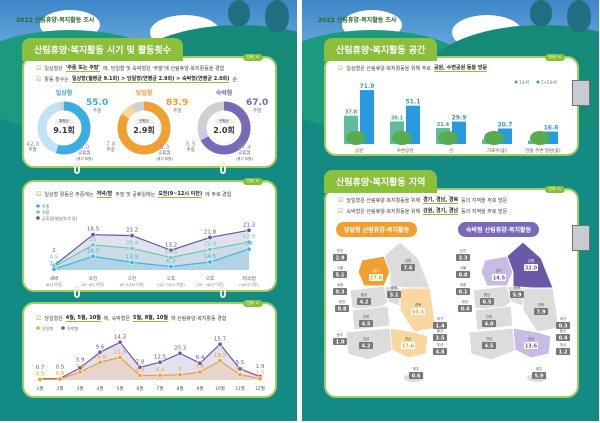 Image resolution: width=600 pixels, height=423 pixels. Describe the element at coordinates (132, 284) in the screenshot. I see `x-tick-sublabel: (9~12시 이전)` at that location.